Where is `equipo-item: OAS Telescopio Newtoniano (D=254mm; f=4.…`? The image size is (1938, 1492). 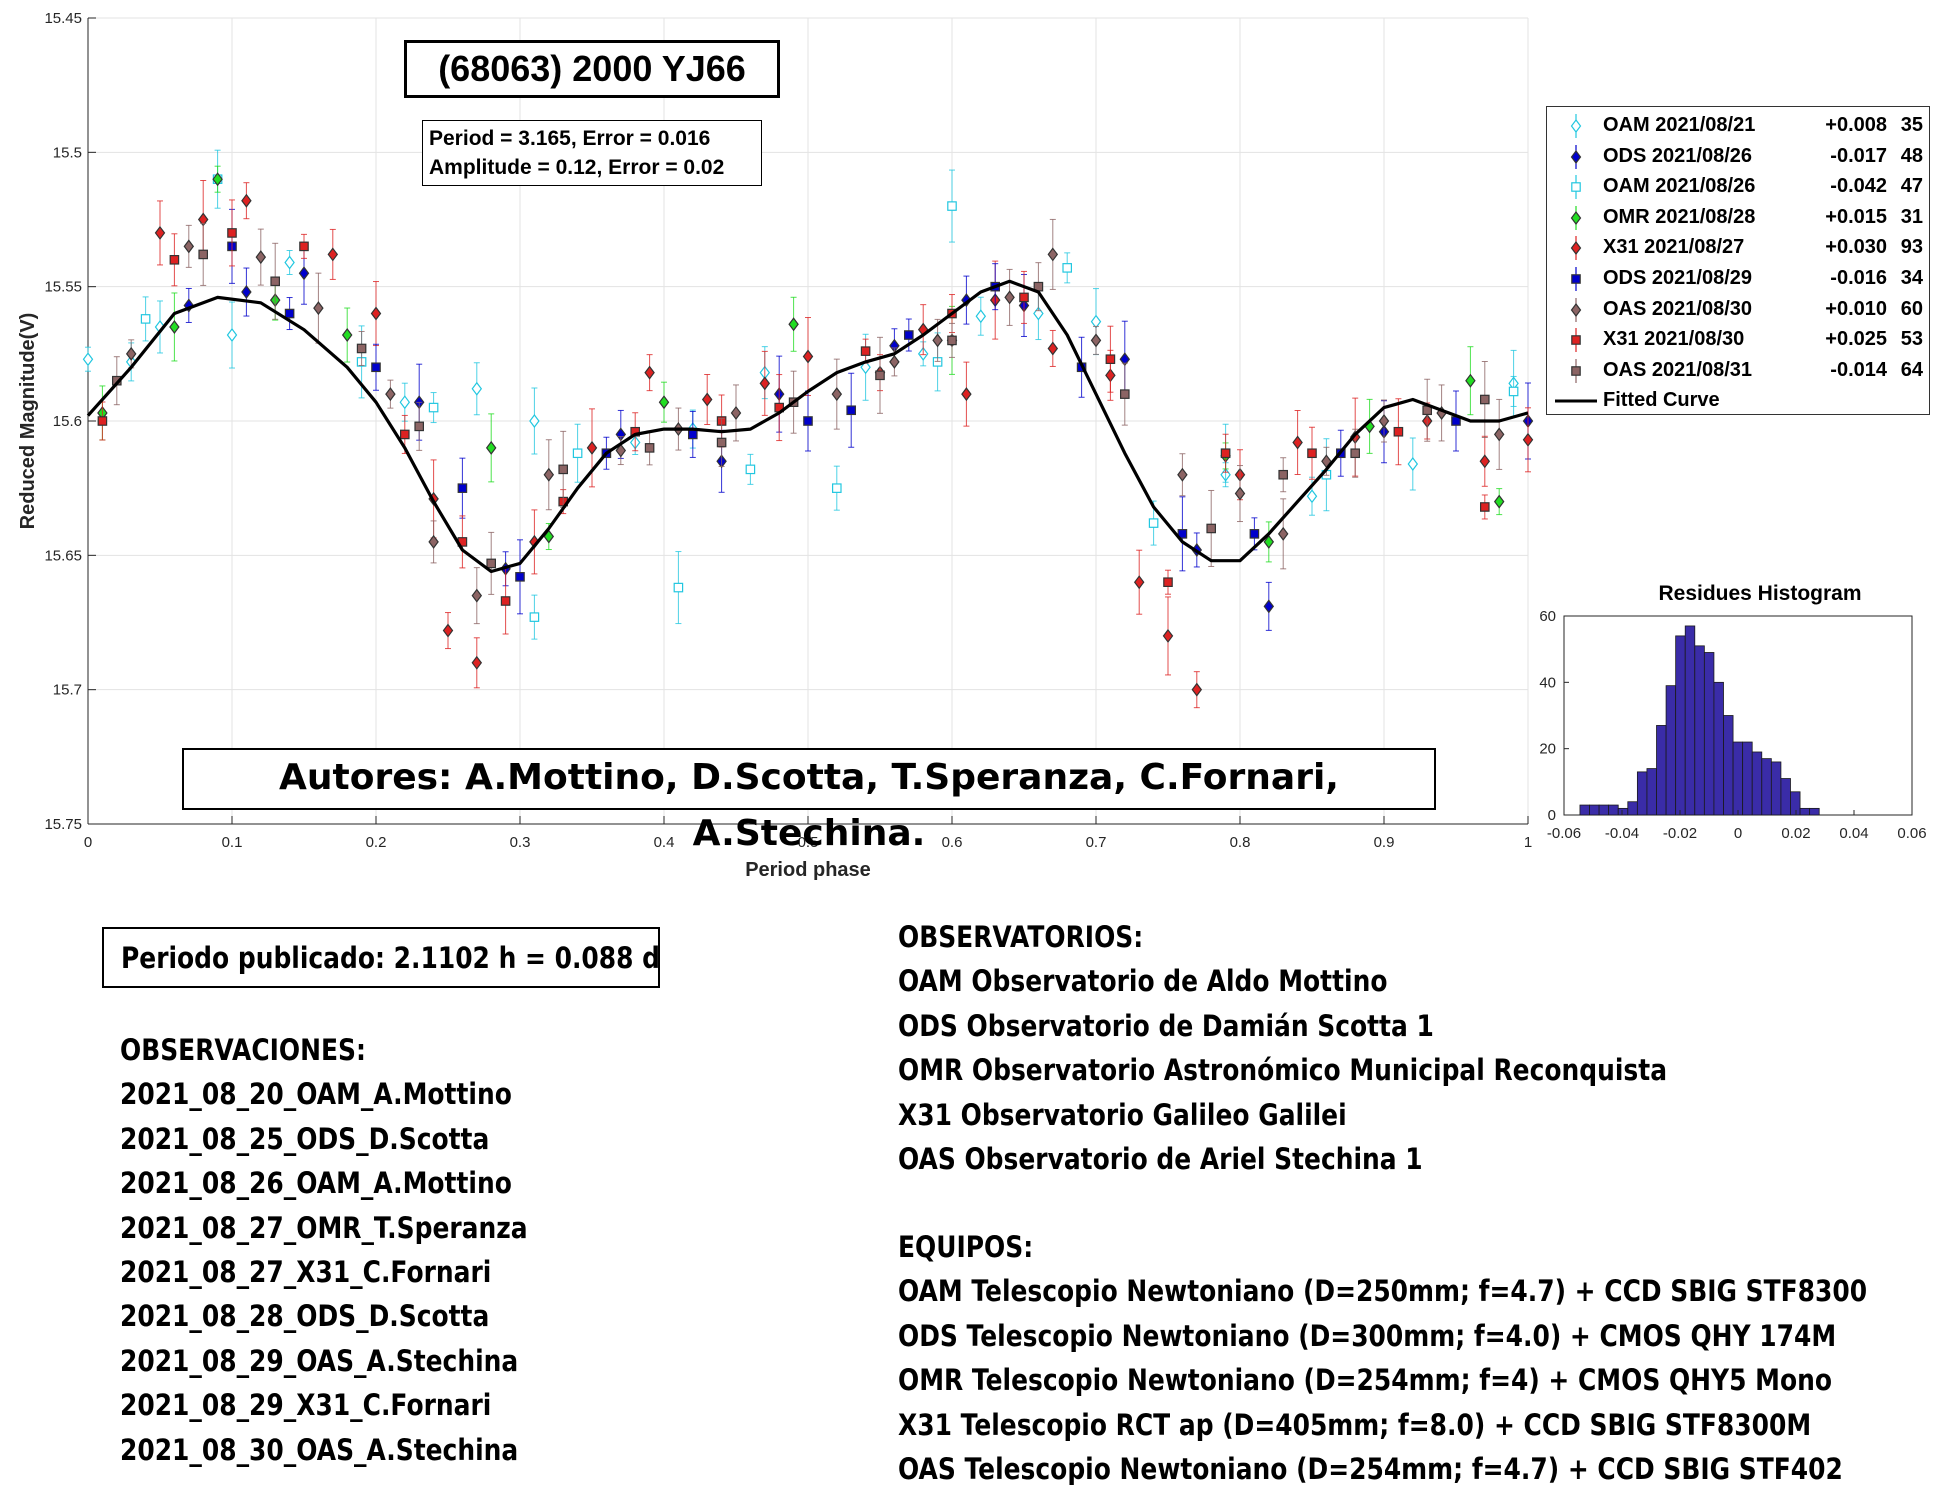 equipo-item: OAS Telescopio Newtoniano (D=254mm; f=4.… is located at coordinates (1370, 1469).